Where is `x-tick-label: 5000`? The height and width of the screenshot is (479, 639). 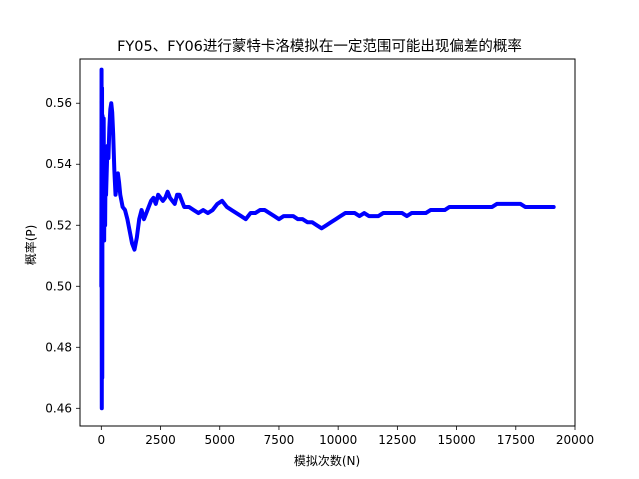
x-tick-label: 5000 is located at coordinates (219, 440).